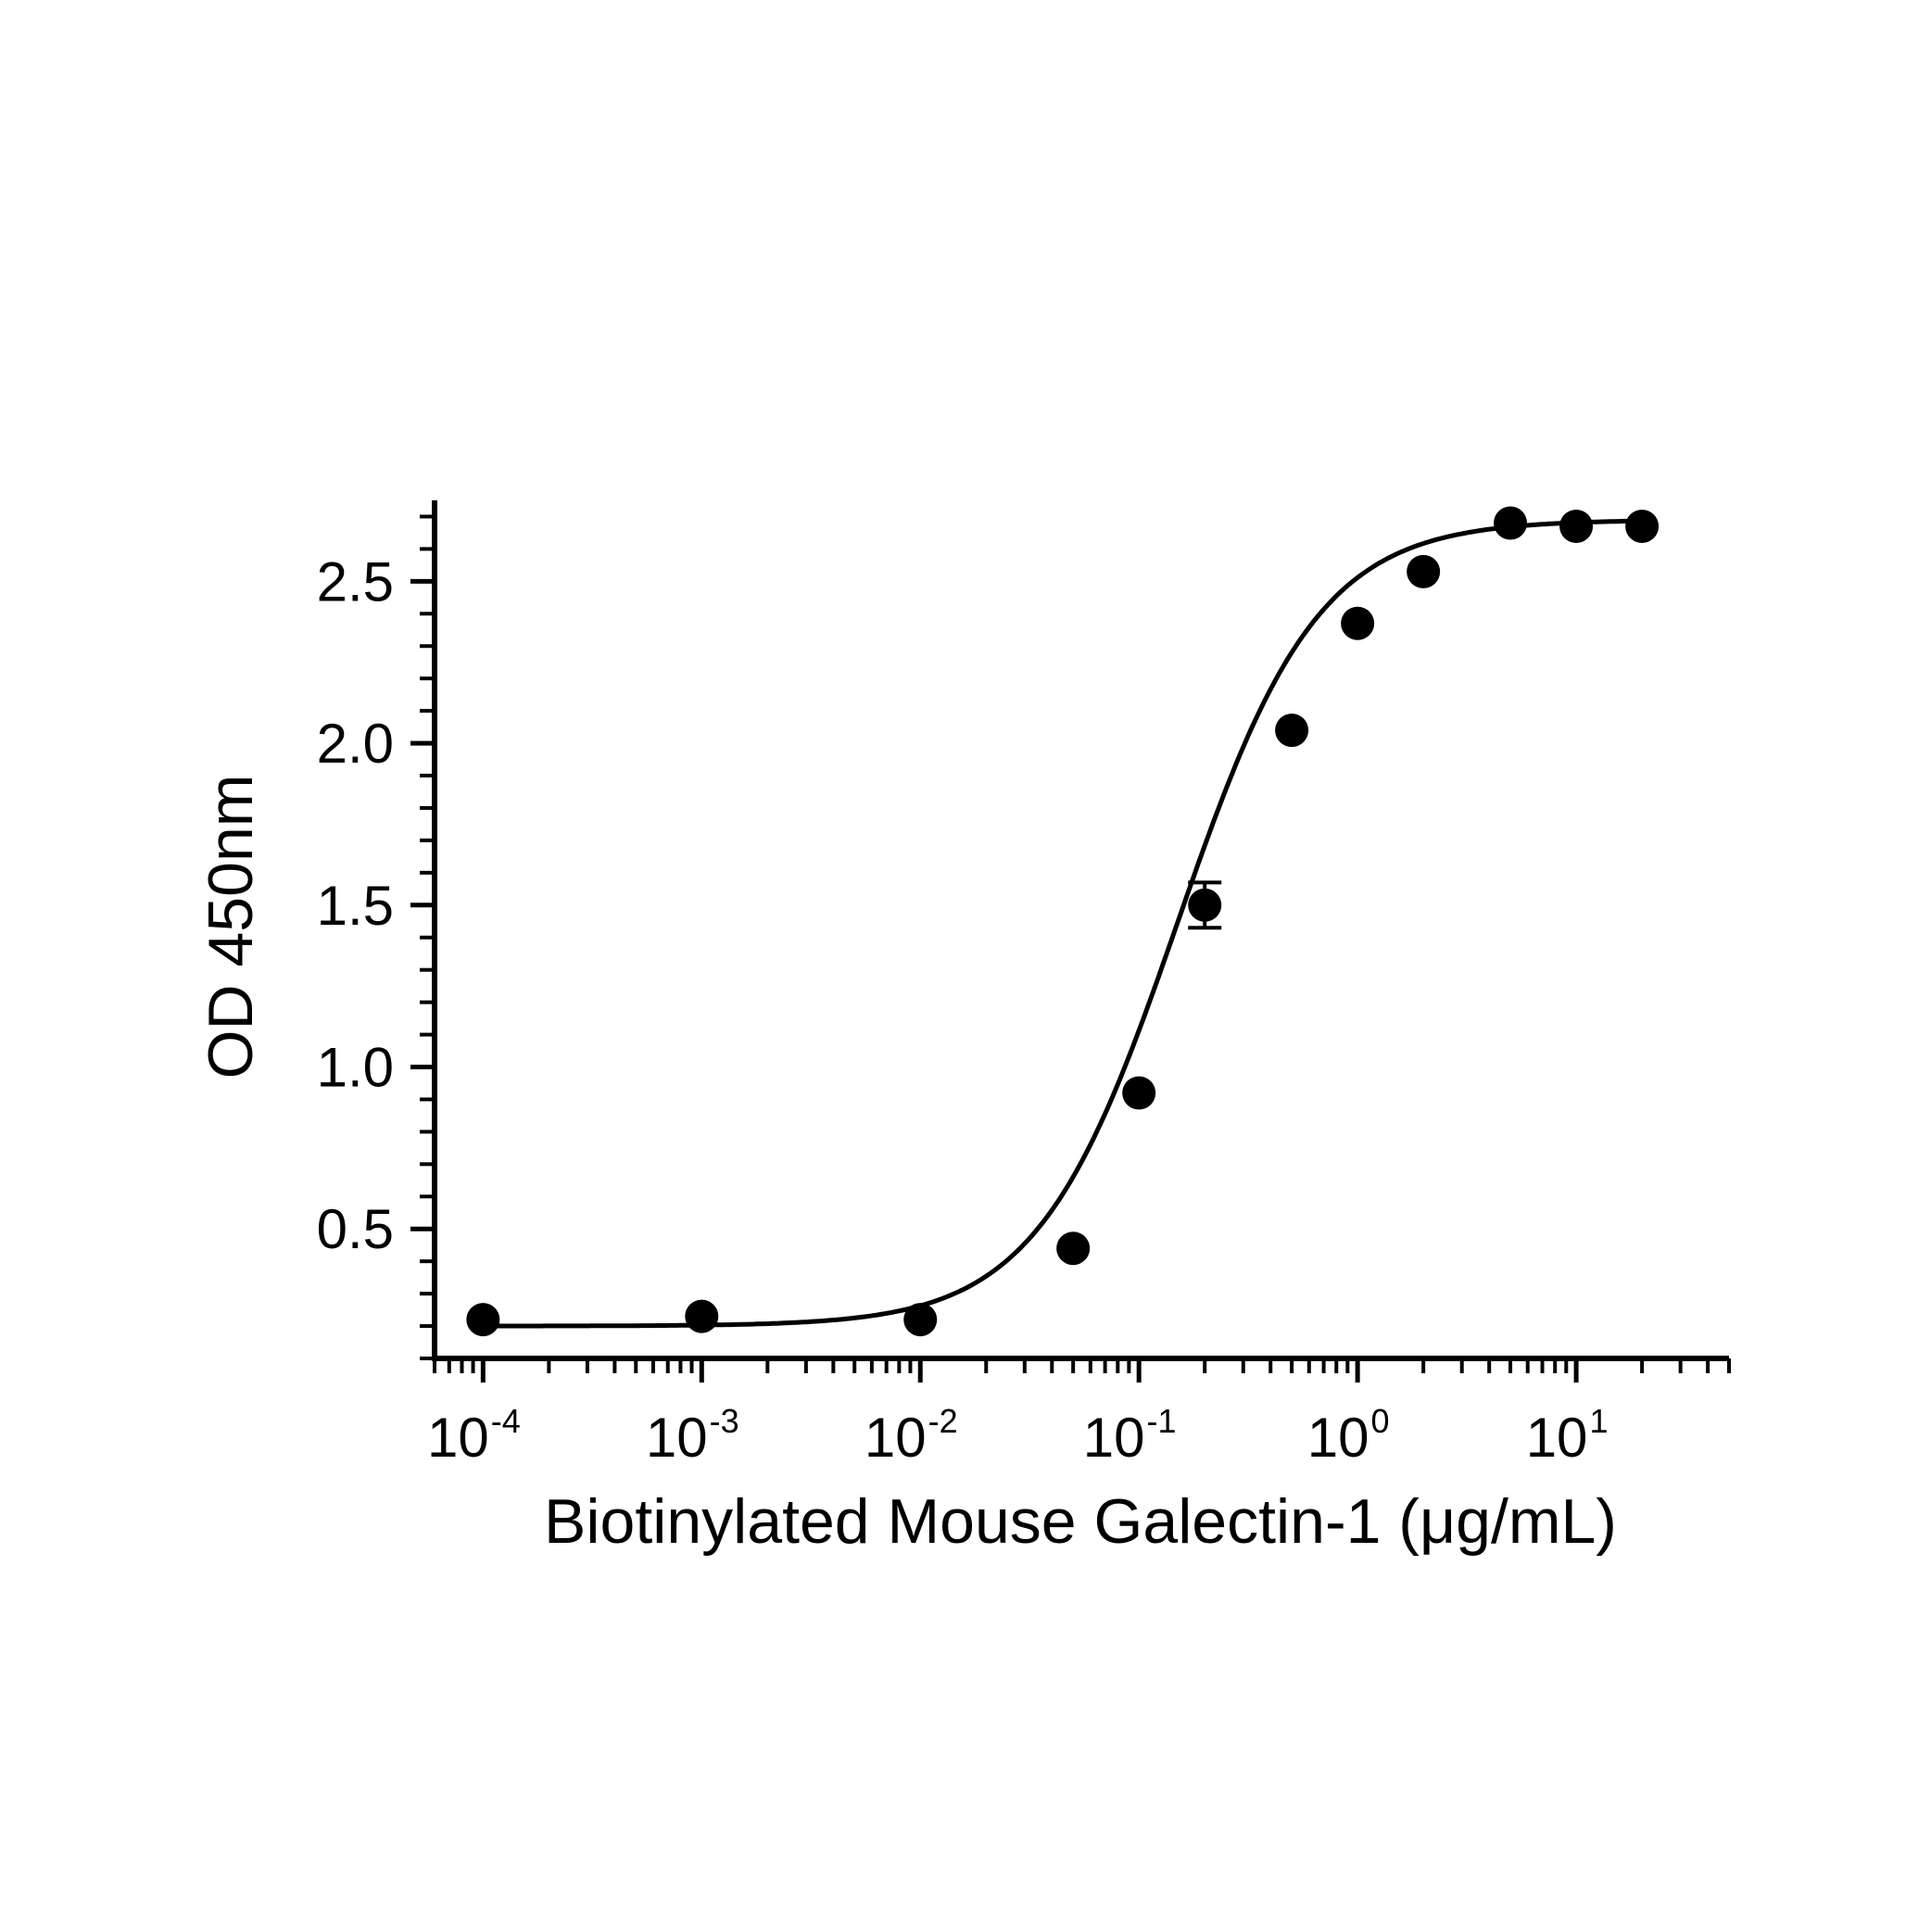 Image resolution: width=1931 pixels, height=1932 pixels. I want to click on x-axis-title: Biotinylated Mouse Galectin-1 (μg/mL), so click(1081, 1521).